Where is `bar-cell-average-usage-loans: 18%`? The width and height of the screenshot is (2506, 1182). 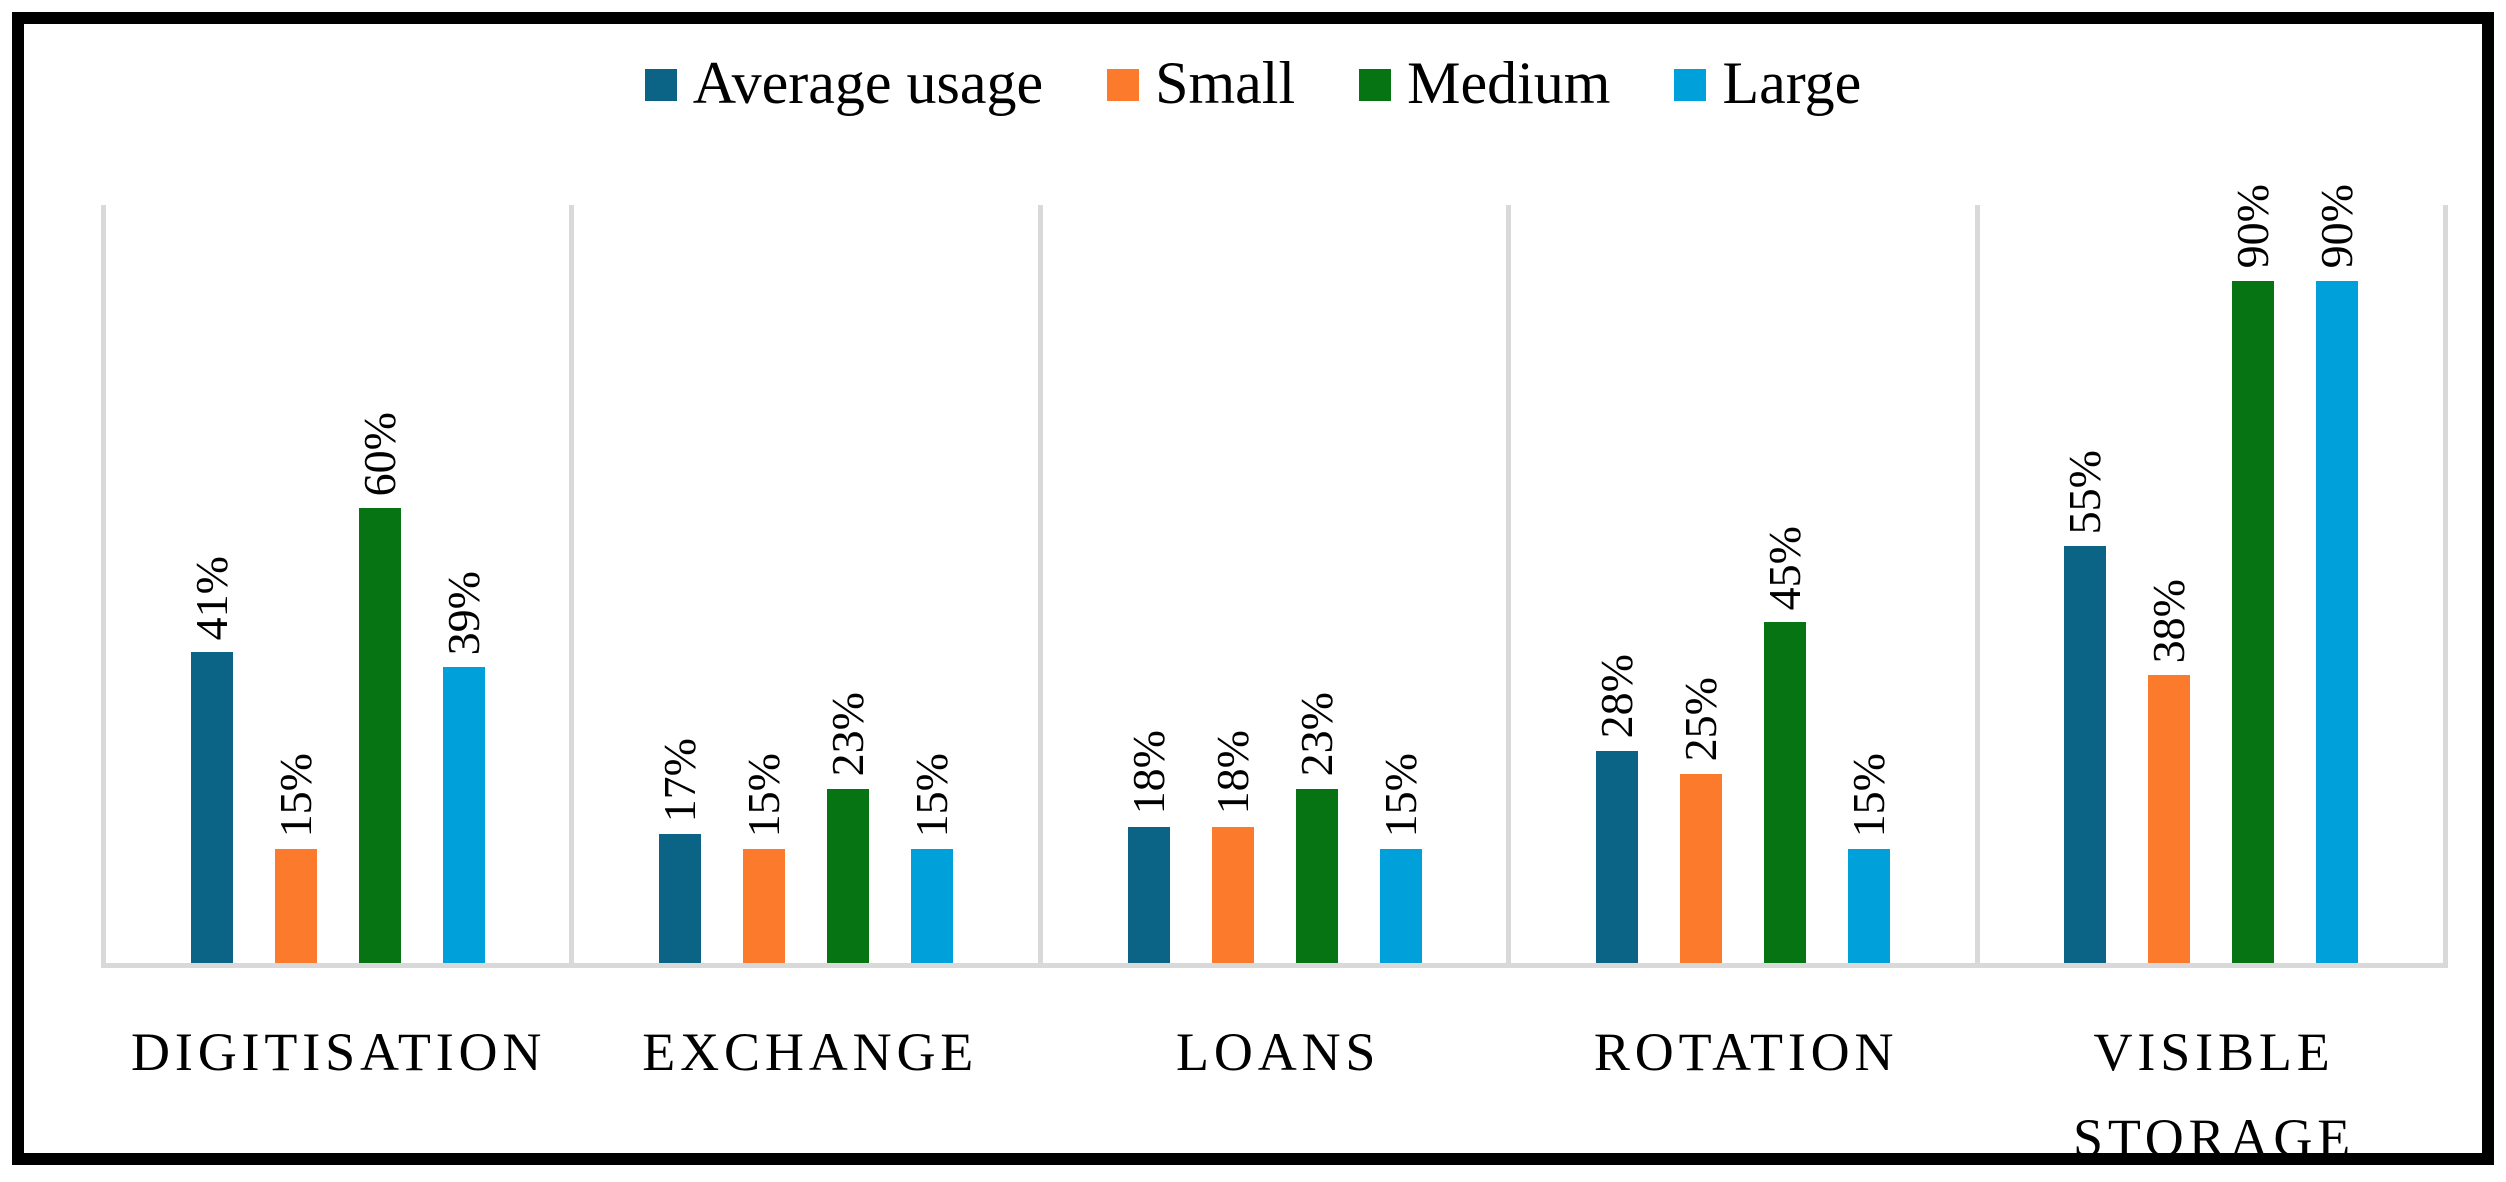 bar-cell-average-usage-loans: 18% is located at coordinates (1149, 584).